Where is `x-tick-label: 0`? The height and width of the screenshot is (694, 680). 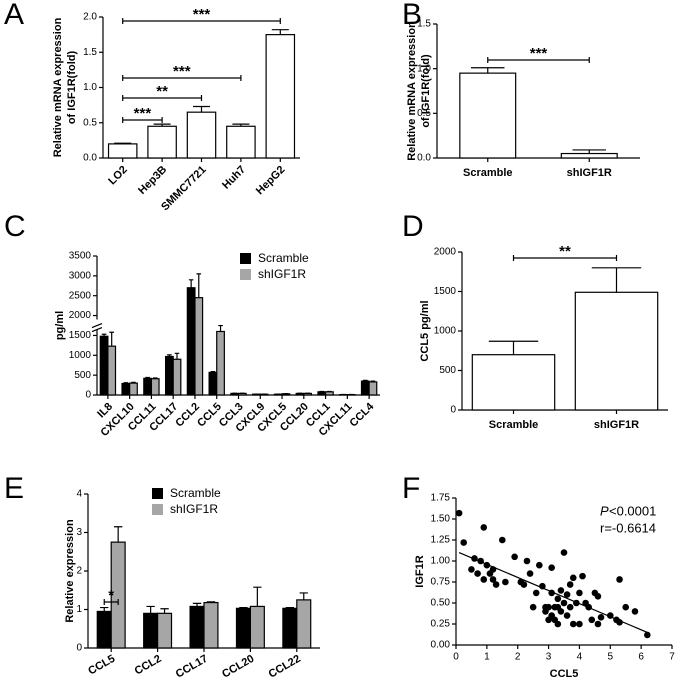 x-tick-label: 0 is located at coordinates (456, 657).